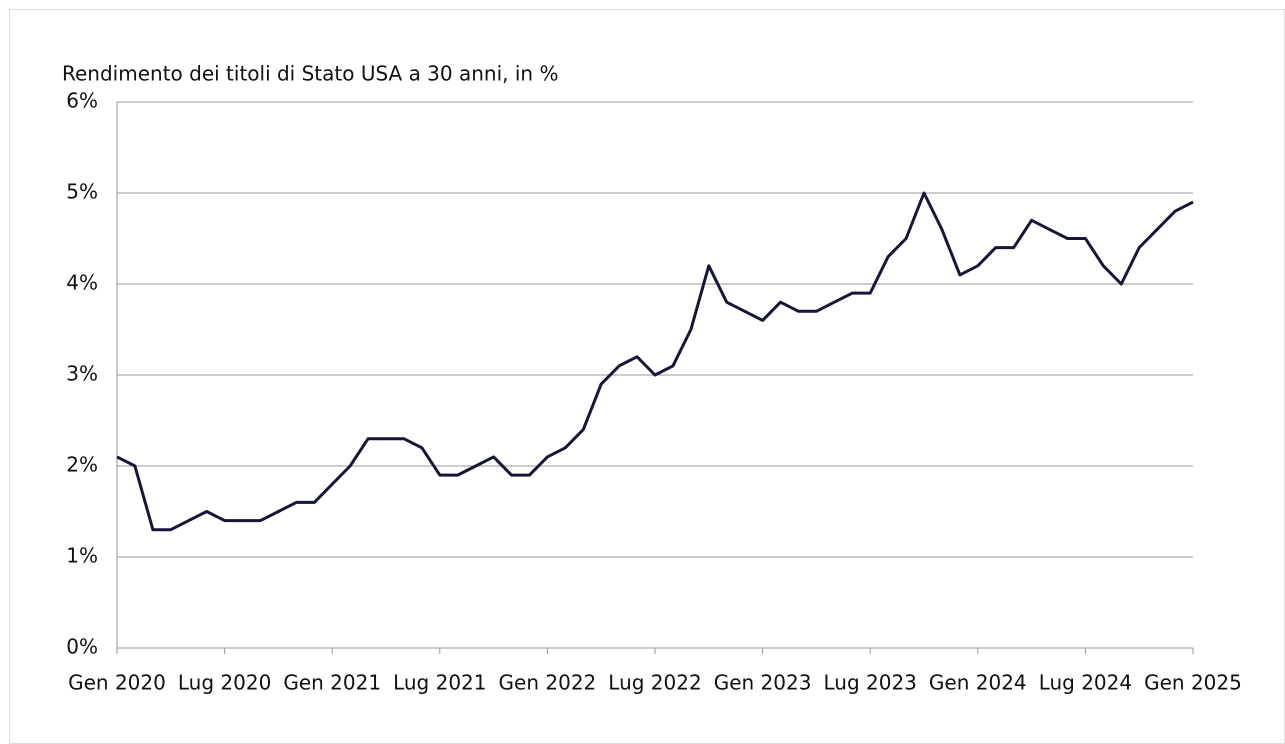 The image size is (1285, 744). I want to click on x-tick-label: Lug 2022, so click(654, 683).